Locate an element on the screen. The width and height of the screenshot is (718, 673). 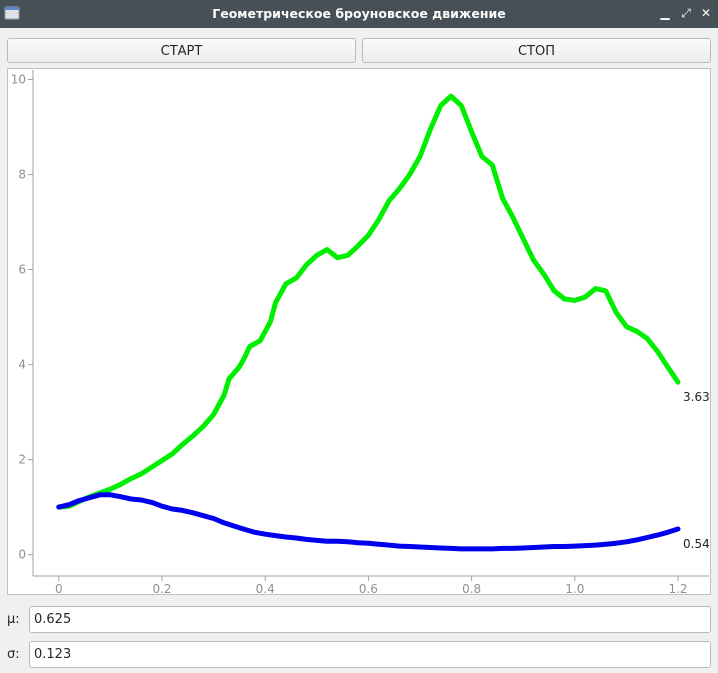
sigma-field: 0.123 is located at coordinates (370, 654).